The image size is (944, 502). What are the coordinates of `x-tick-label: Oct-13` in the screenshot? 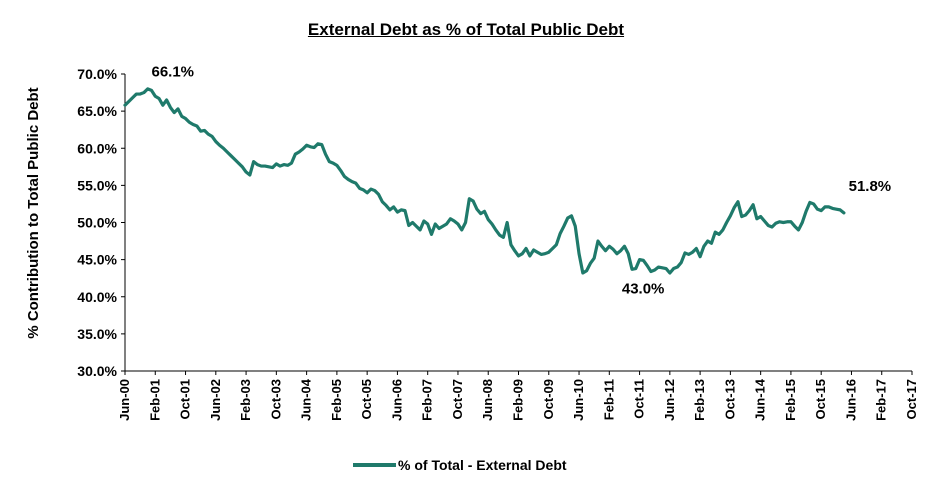 It's located at (729, 399).